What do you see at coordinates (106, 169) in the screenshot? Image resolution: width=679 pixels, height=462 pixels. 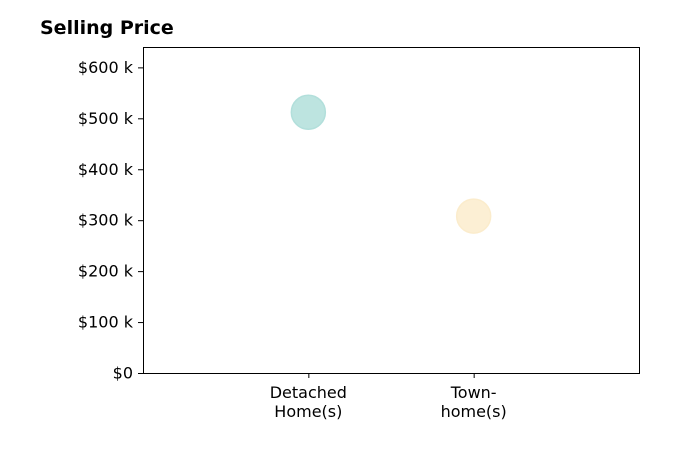 I see `y-tick-label: $400 k` at bounding box center [106, 169].